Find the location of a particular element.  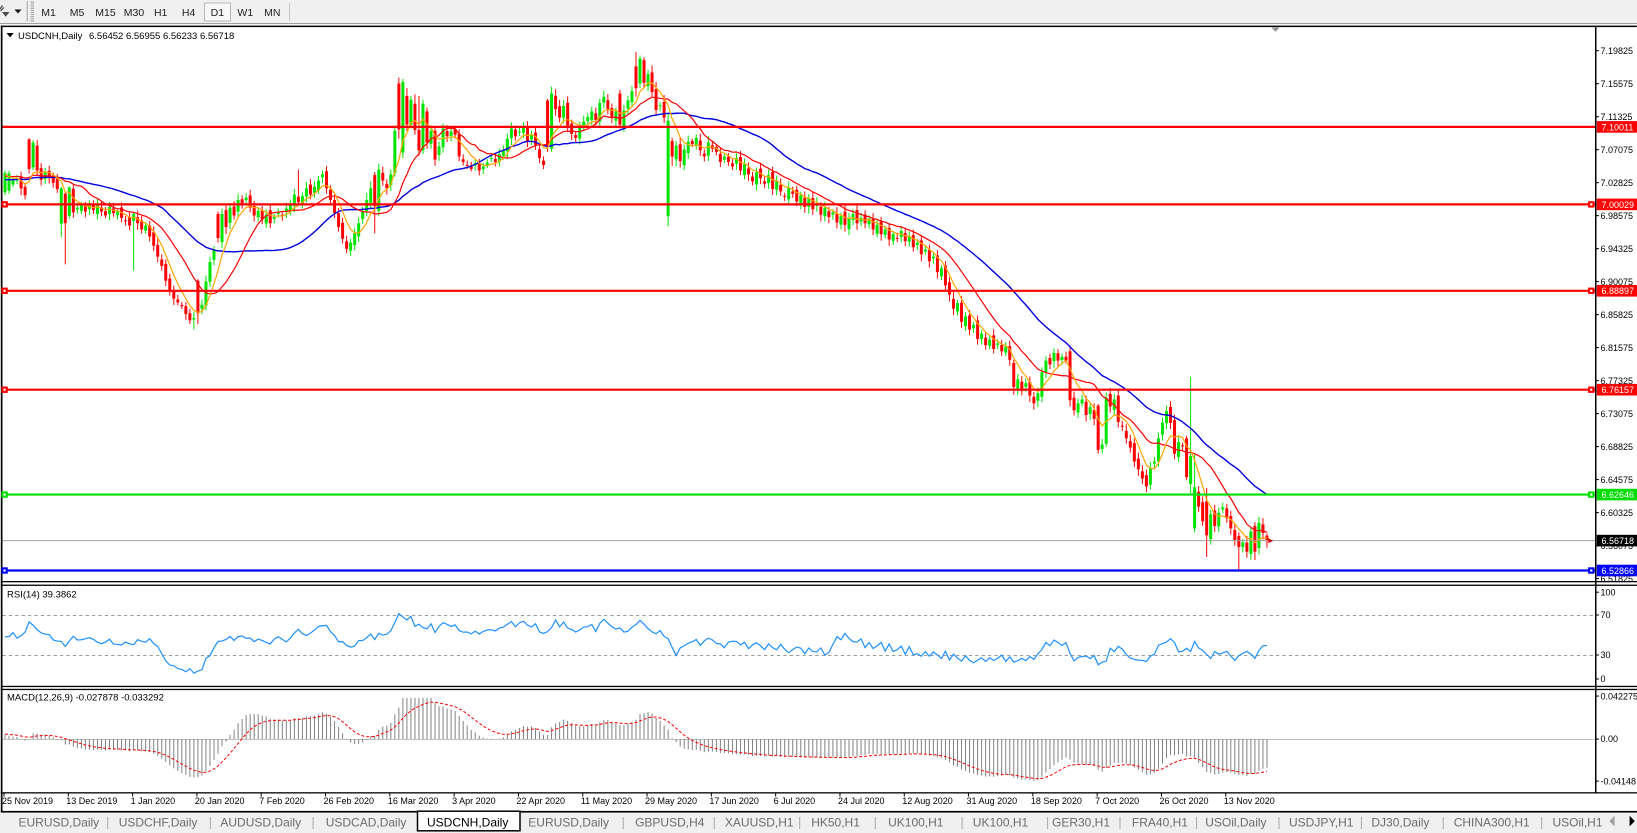

svg-text: 6.81575 is located at coordinates (1617, 348).